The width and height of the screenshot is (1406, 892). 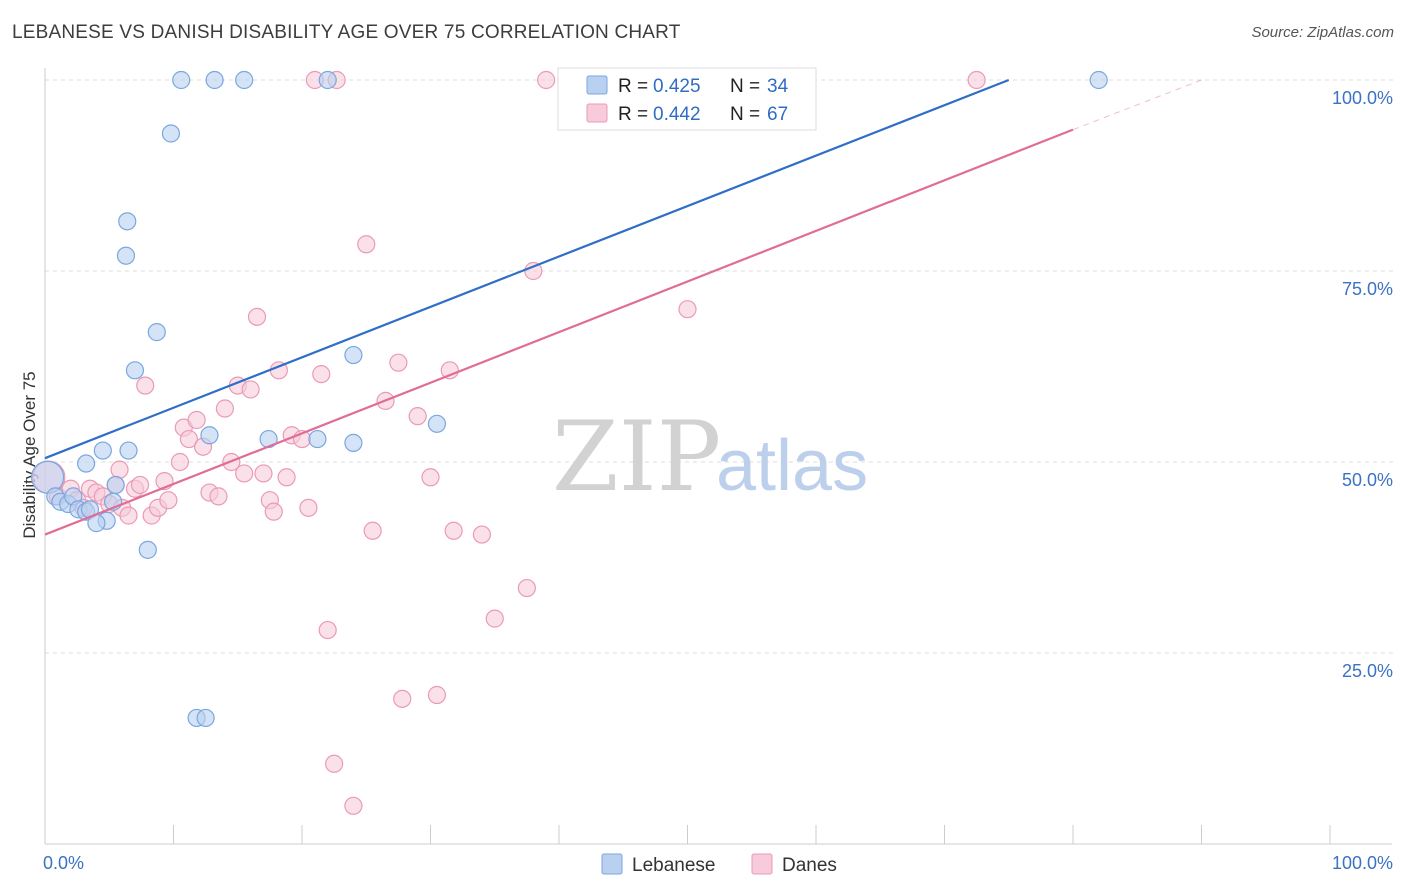 What do you see at coordinates (1367, 289) in the screenshot?
I see `y-tick-label: 75.0%` at bounding box center [1367, 289].